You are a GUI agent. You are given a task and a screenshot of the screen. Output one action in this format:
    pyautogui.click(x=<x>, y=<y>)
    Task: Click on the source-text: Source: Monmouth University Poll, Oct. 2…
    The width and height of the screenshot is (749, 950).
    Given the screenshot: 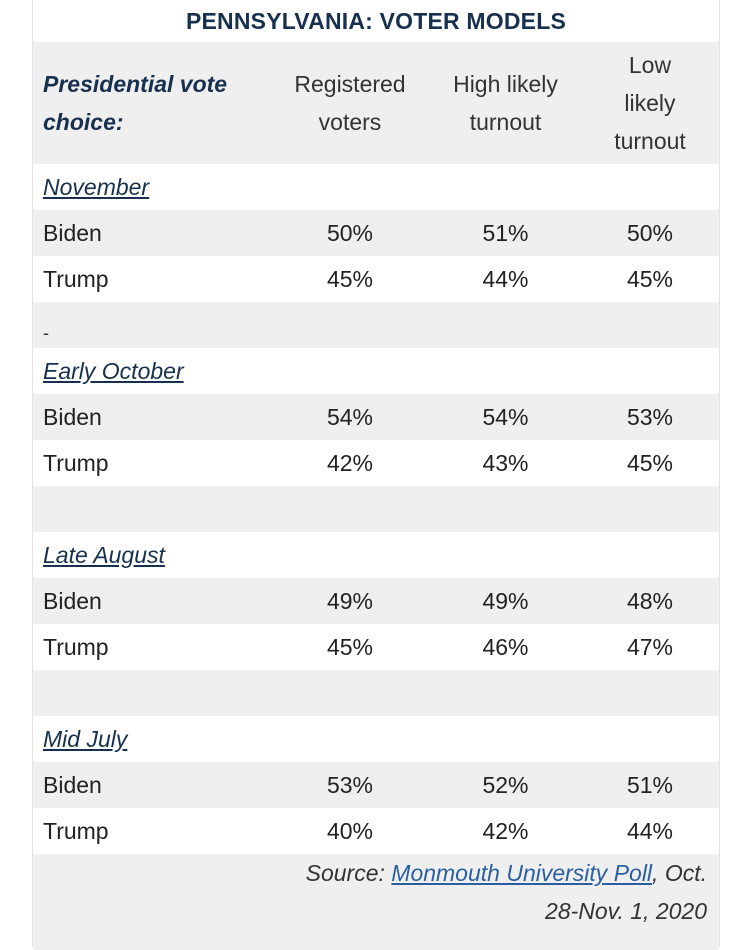 What is the action you would take?
    pyautogui.click(x=447, y=892)
    